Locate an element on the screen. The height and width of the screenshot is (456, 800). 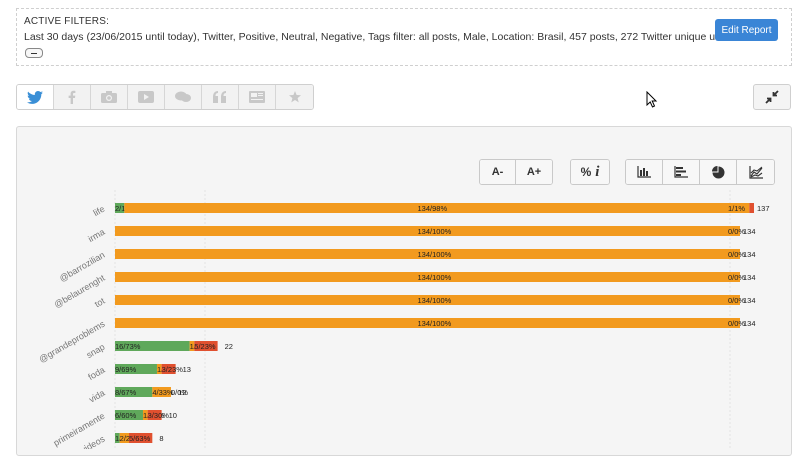
area-chart-icon is located at coordinates (755, 172).